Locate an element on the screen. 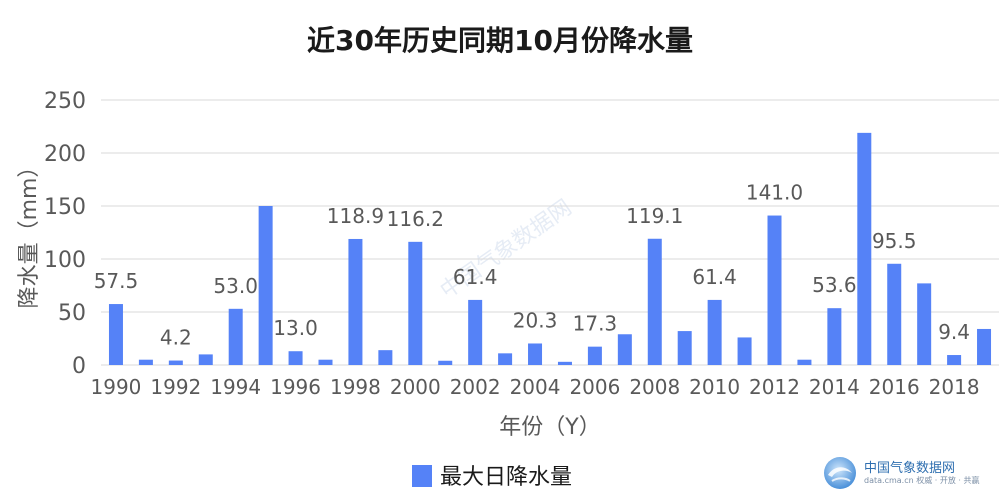 This screenshot has width=1000, height=500. bar-1993 is located at coordinates (205, 359).